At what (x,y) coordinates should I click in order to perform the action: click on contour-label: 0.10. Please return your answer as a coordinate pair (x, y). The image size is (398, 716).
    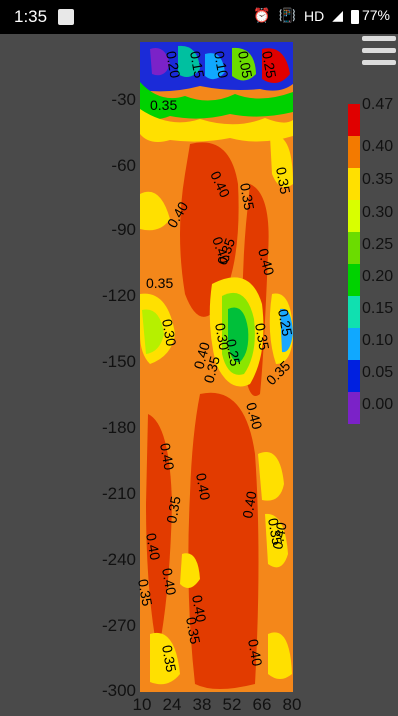
    Looking at the image, I should click on (221, 65).